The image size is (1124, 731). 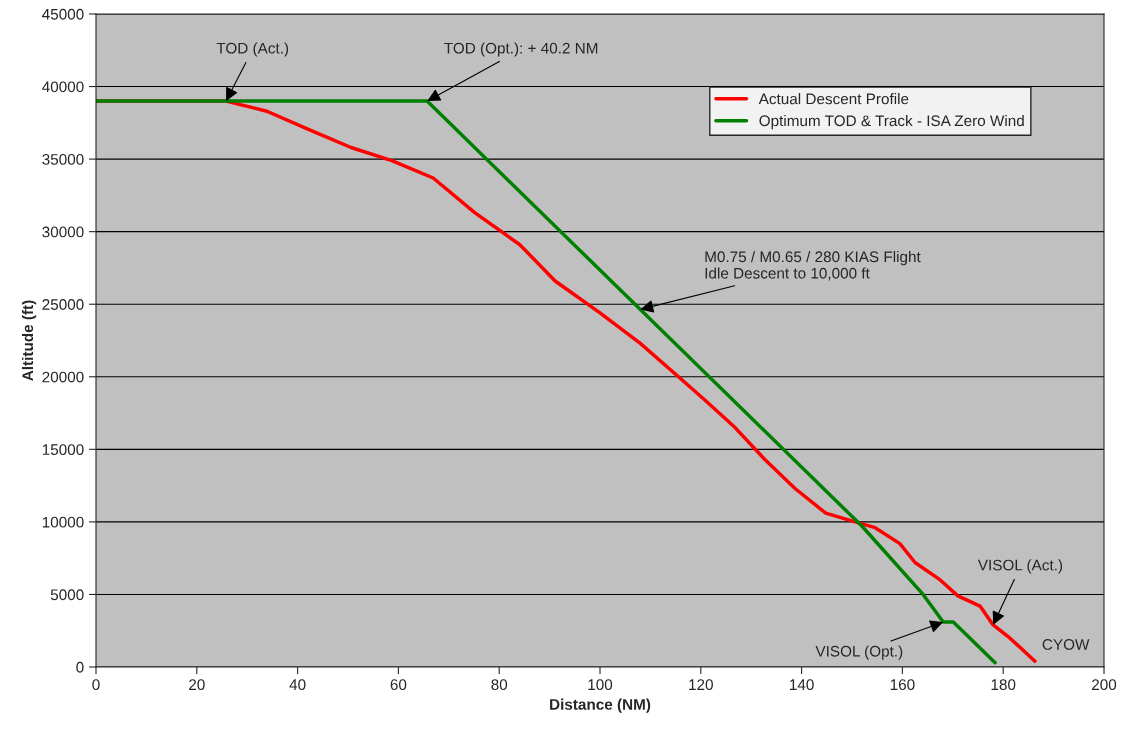 What do you see at coordinates (63, 159) in the screenshot?
I see `y-tick-label: 35000` at bounding box center [63, 159].